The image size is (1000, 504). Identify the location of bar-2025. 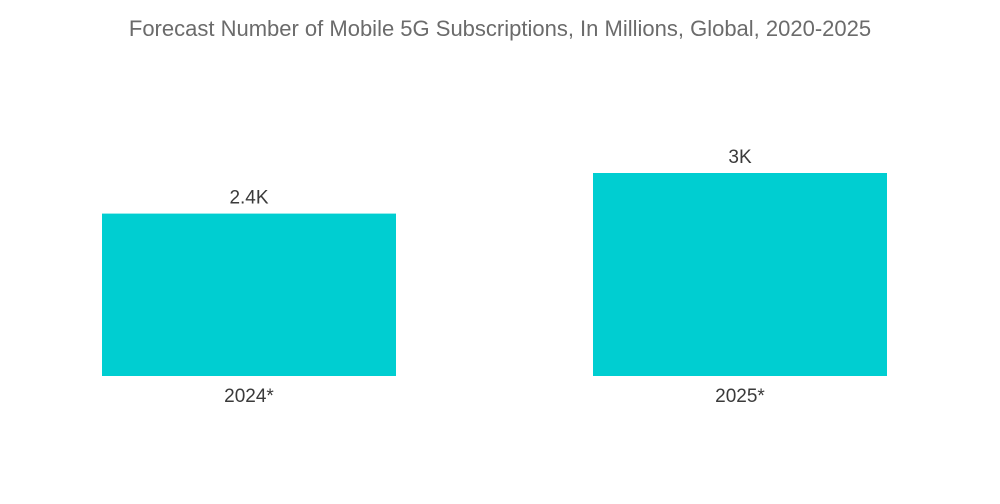
(740, 274).